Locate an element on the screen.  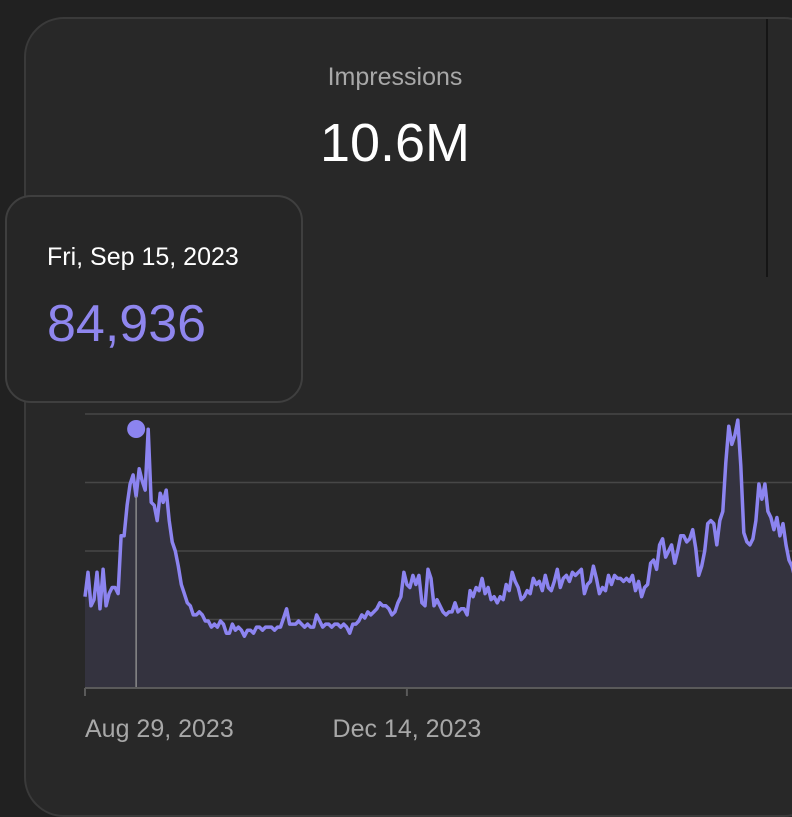
x-axis-ticks: Aug 29, 2023 Dec 14, 2023 is located at coordinates (283, 715).